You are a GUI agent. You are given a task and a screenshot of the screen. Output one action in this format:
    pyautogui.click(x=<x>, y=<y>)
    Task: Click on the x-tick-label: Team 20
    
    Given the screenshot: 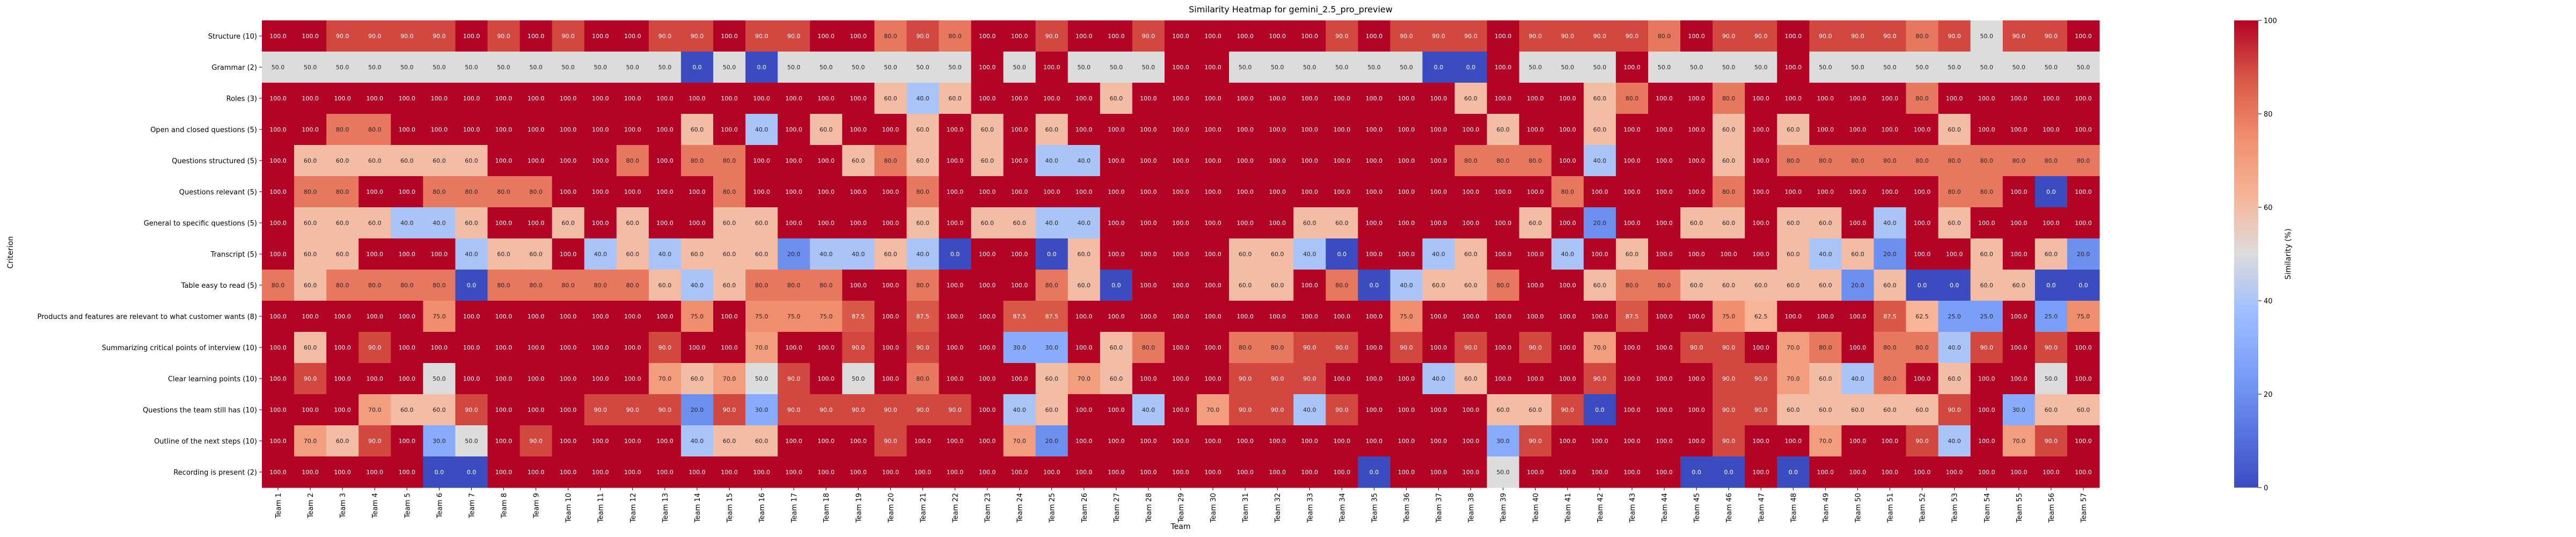 What is the action you would take?
    pyautogui.click(x=891, y=508)
    